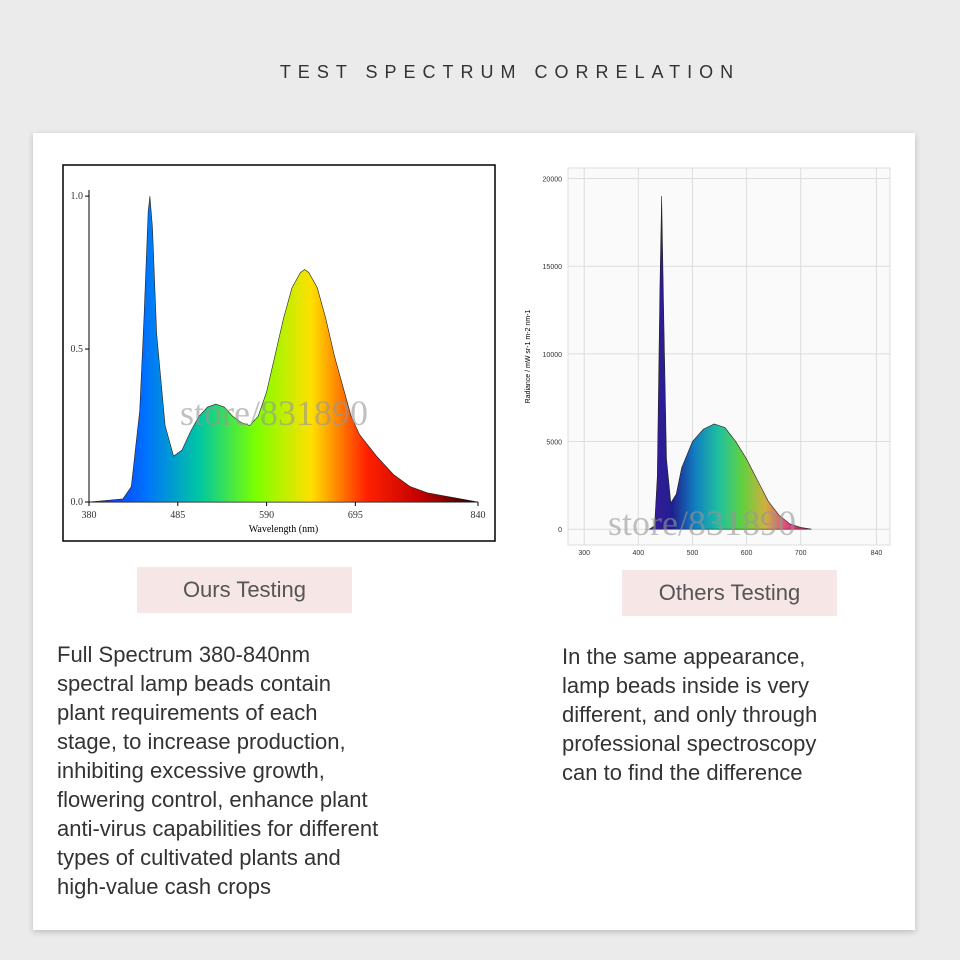 Image resolution: width=960 pixels, height=960 pixels. Describe the element at coordinates (686, 685) in the screenshot. I see `text-line: lamp beads inside is very` at that location.